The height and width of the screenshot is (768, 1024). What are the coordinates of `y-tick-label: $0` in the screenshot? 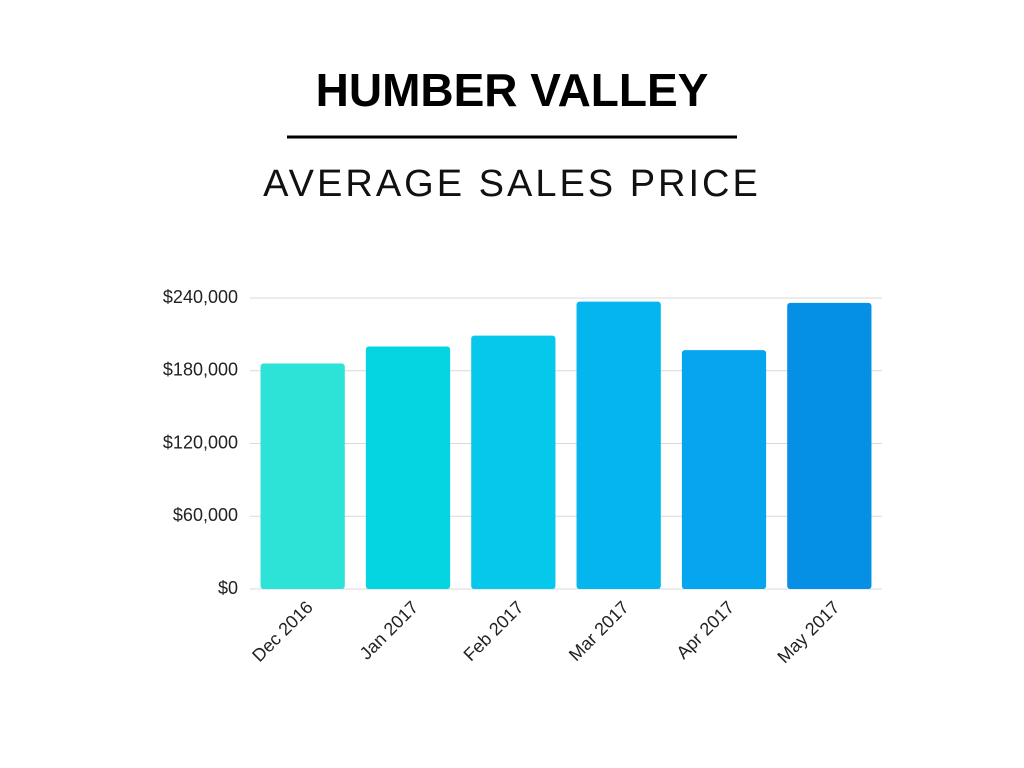 It's located at (228, 588).